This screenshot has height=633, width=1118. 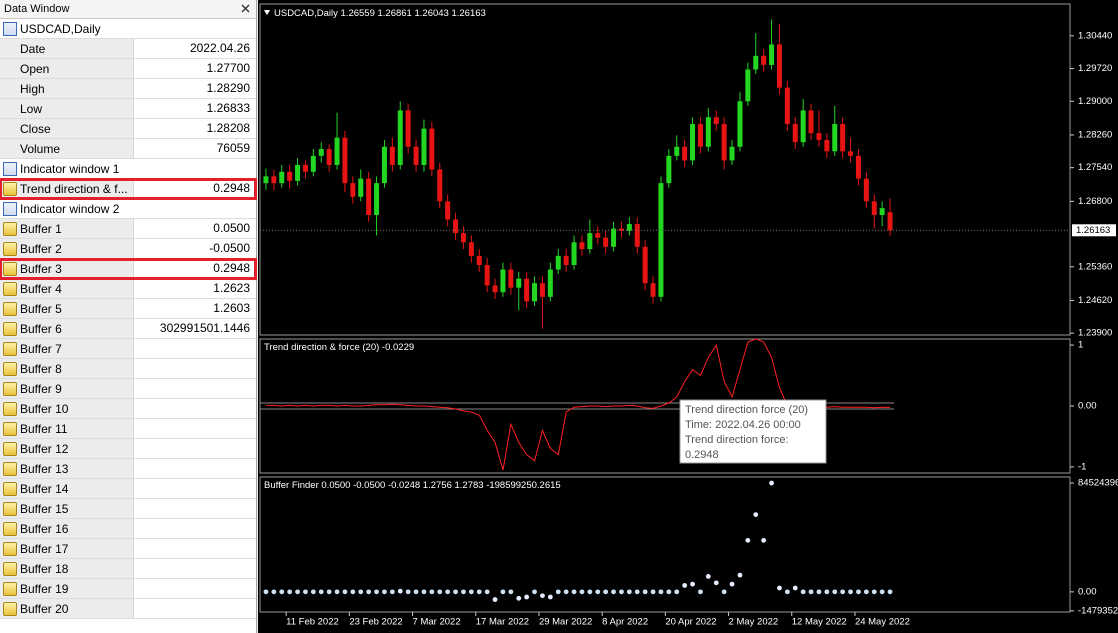 What do you see at coordinates (67, 568) in the screenshot?
I see `row-label-cell: Buffer 18` at bounding box center [67, 568].